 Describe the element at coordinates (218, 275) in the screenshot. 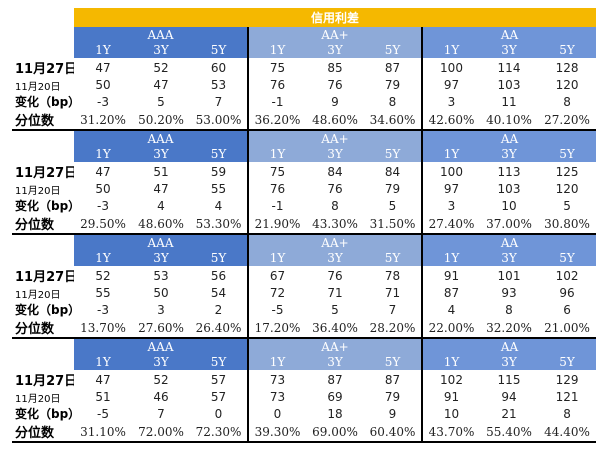

I see `value-cell: 56` at that location.